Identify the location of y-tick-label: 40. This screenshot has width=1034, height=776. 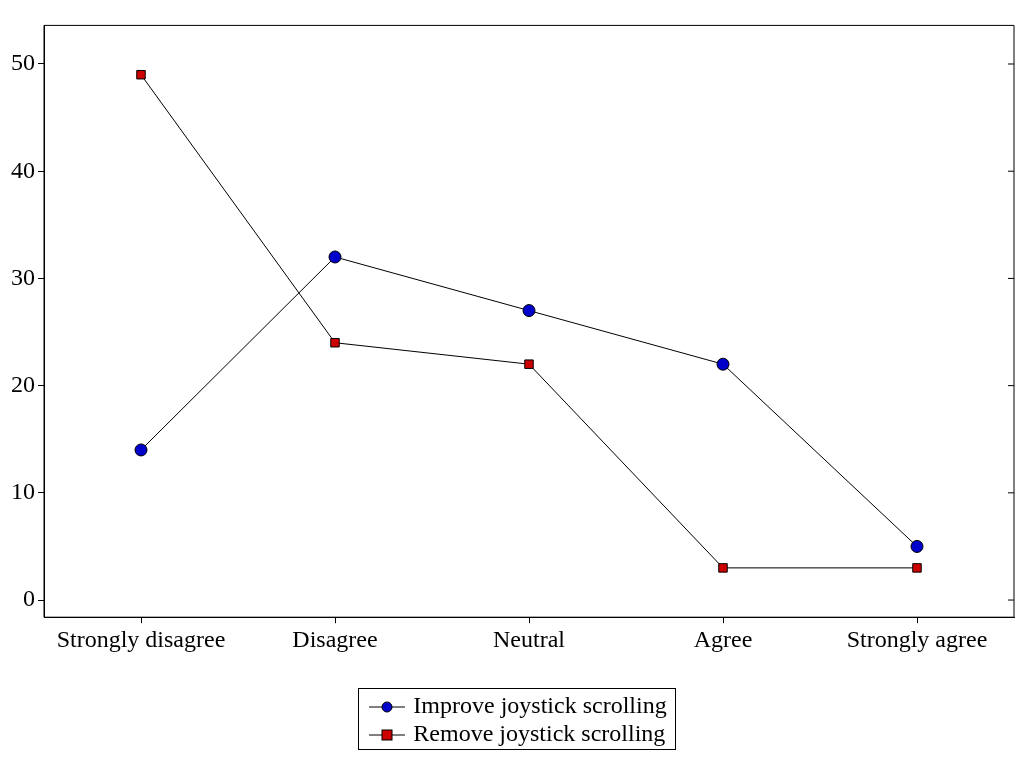
(23, 169).